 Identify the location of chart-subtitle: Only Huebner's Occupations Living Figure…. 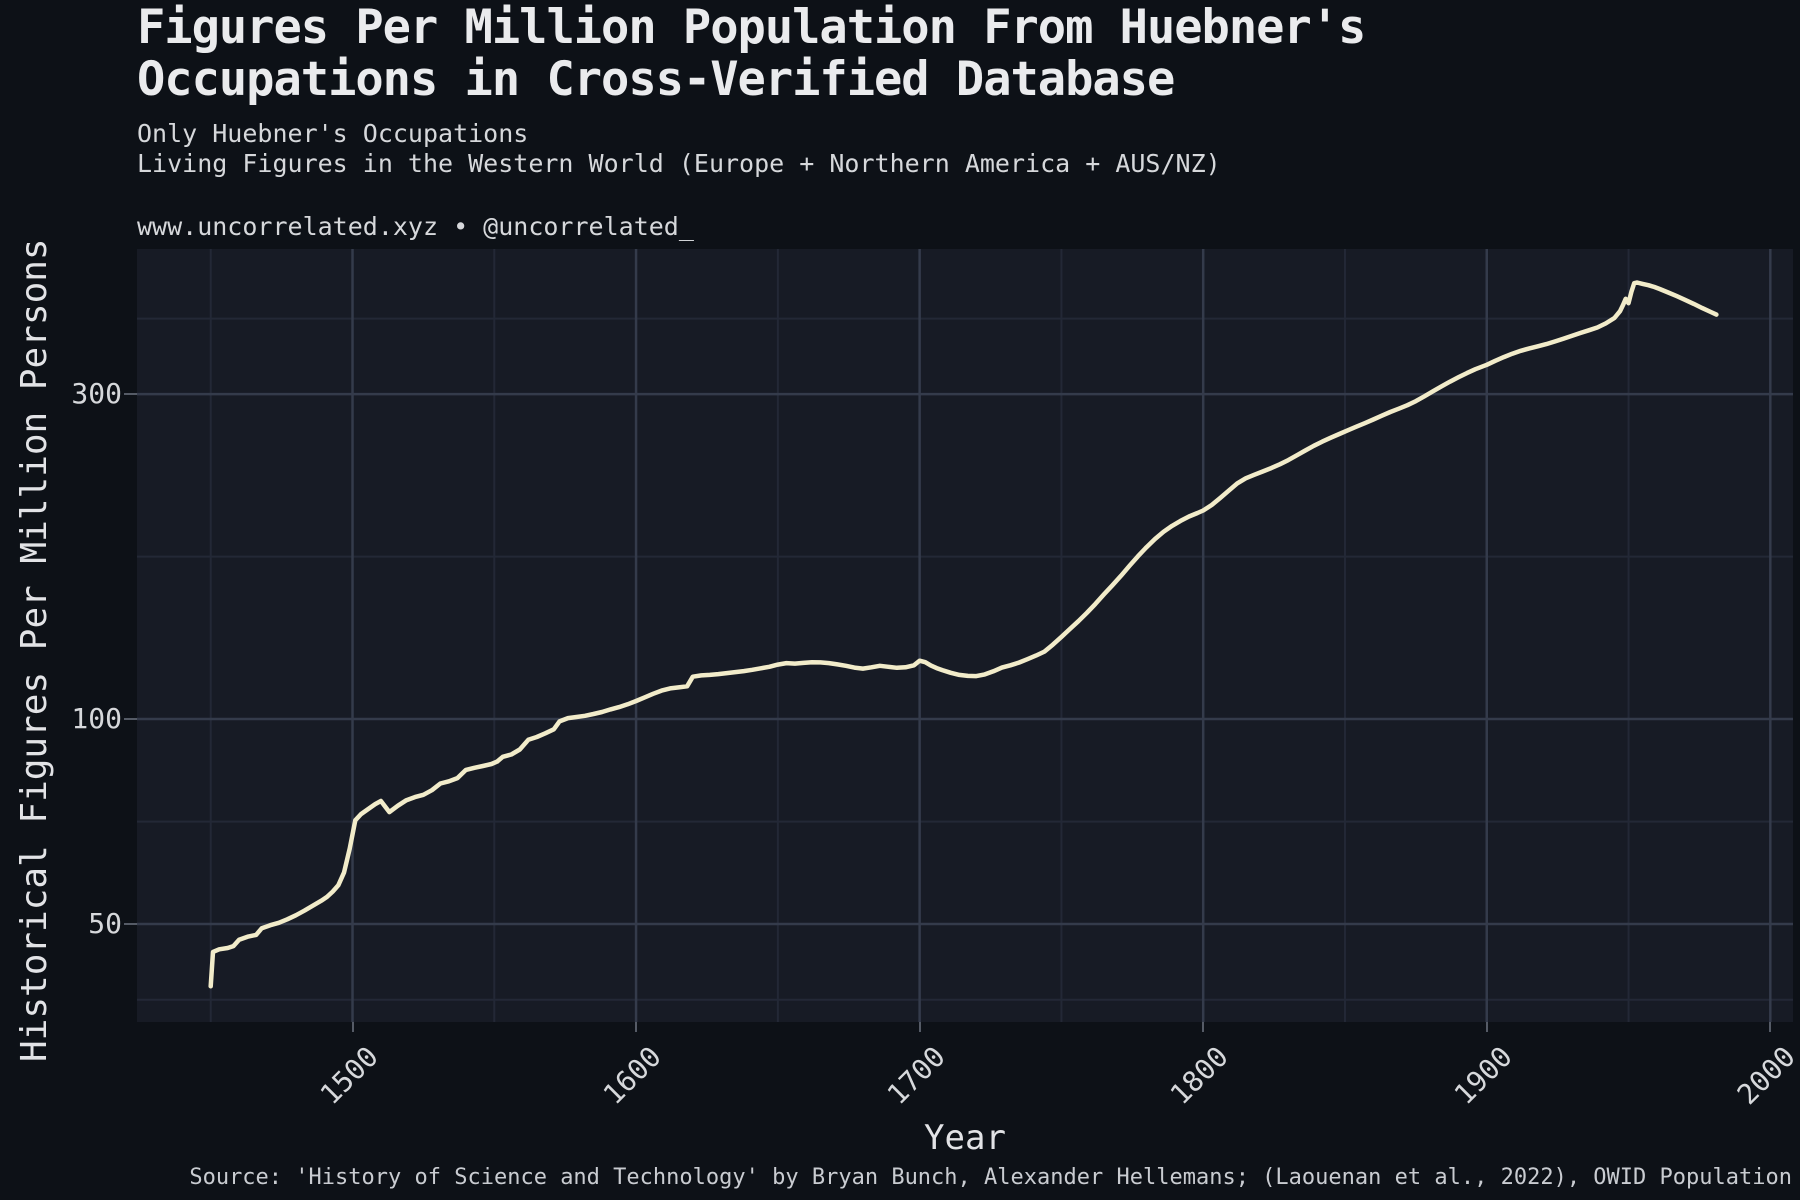
(679, 149).